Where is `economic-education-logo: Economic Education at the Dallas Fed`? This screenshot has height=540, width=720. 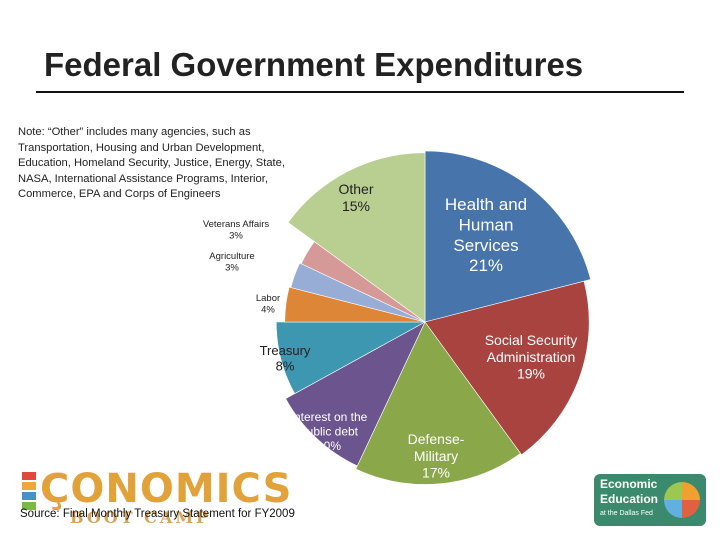
economic-education-logo: Economic Education at the Dallas Fed is located at coordinates (650, 500).